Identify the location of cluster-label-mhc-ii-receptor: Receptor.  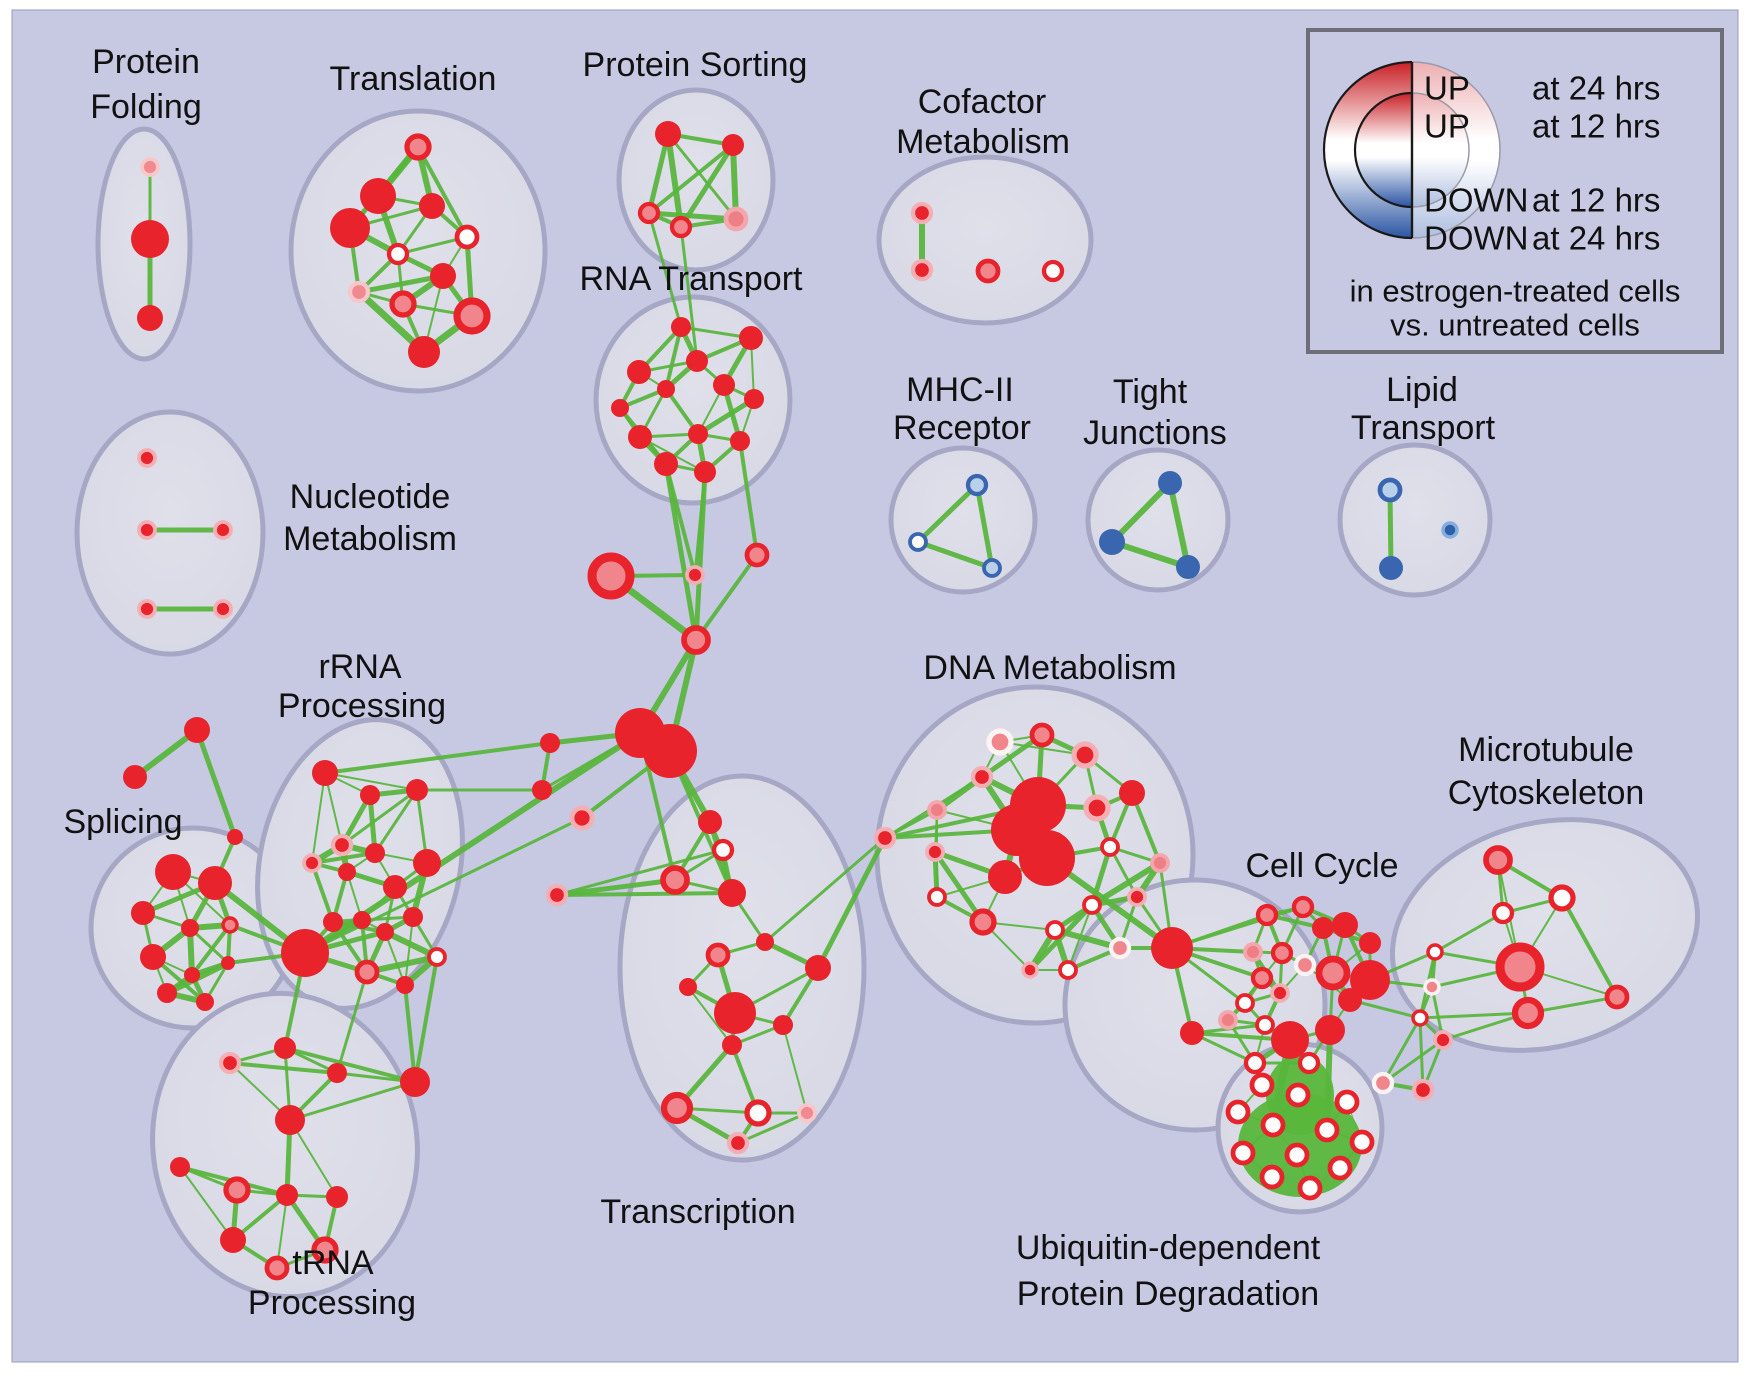
(962, 428).